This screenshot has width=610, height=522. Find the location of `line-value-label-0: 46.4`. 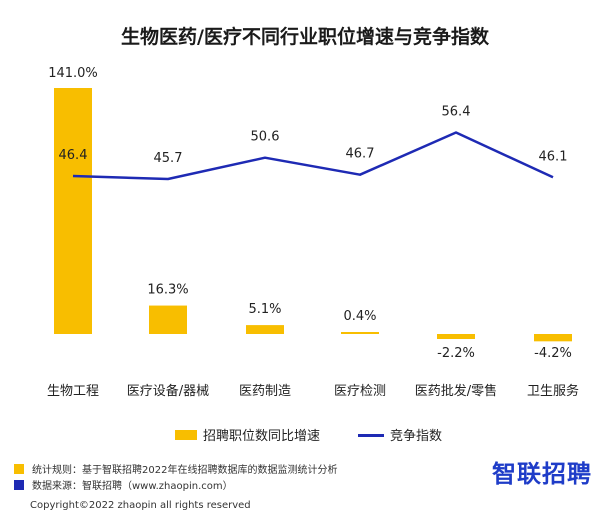

line-value-label-0: 46.4 is located at coordinates (73, 155).